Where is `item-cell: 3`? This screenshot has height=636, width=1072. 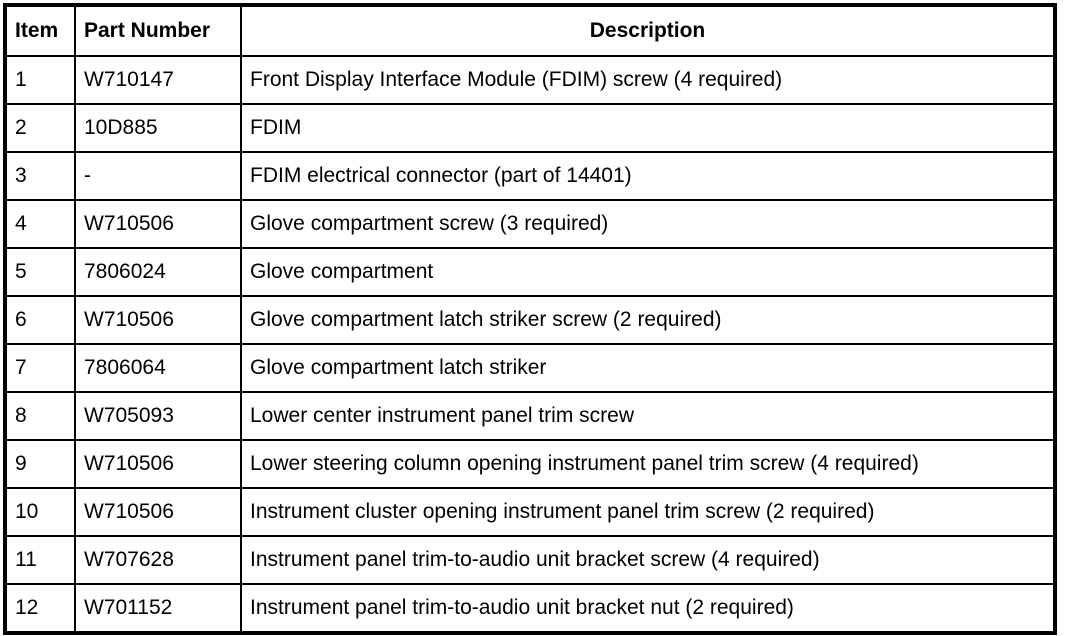
item-cell: 3 is located at coordinates (40, 176).